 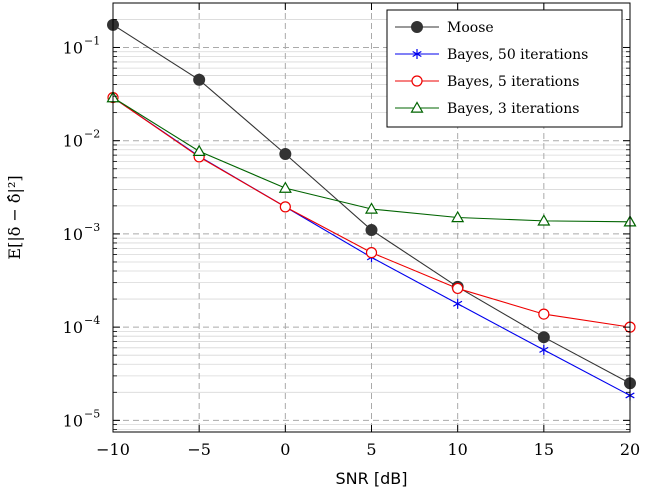 I want to click on y-tick-exponent: −4, so click(x=92, y=320).